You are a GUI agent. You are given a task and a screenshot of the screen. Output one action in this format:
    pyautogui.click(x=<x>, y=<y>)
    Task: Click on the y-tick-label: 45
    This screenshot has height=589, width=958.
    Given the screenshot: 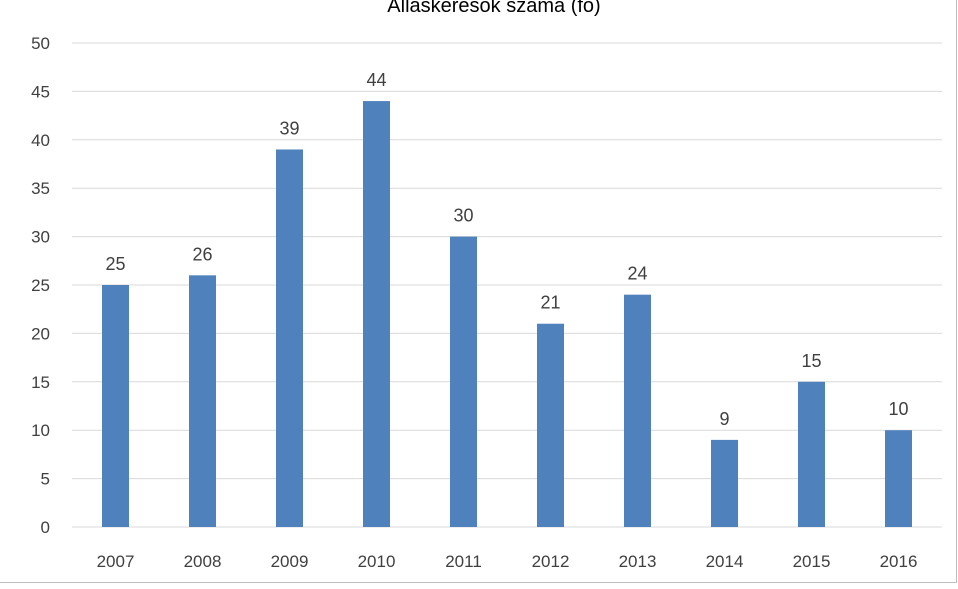 What is the action you would take?
    pyautogui.click(x=40, y=91)
    